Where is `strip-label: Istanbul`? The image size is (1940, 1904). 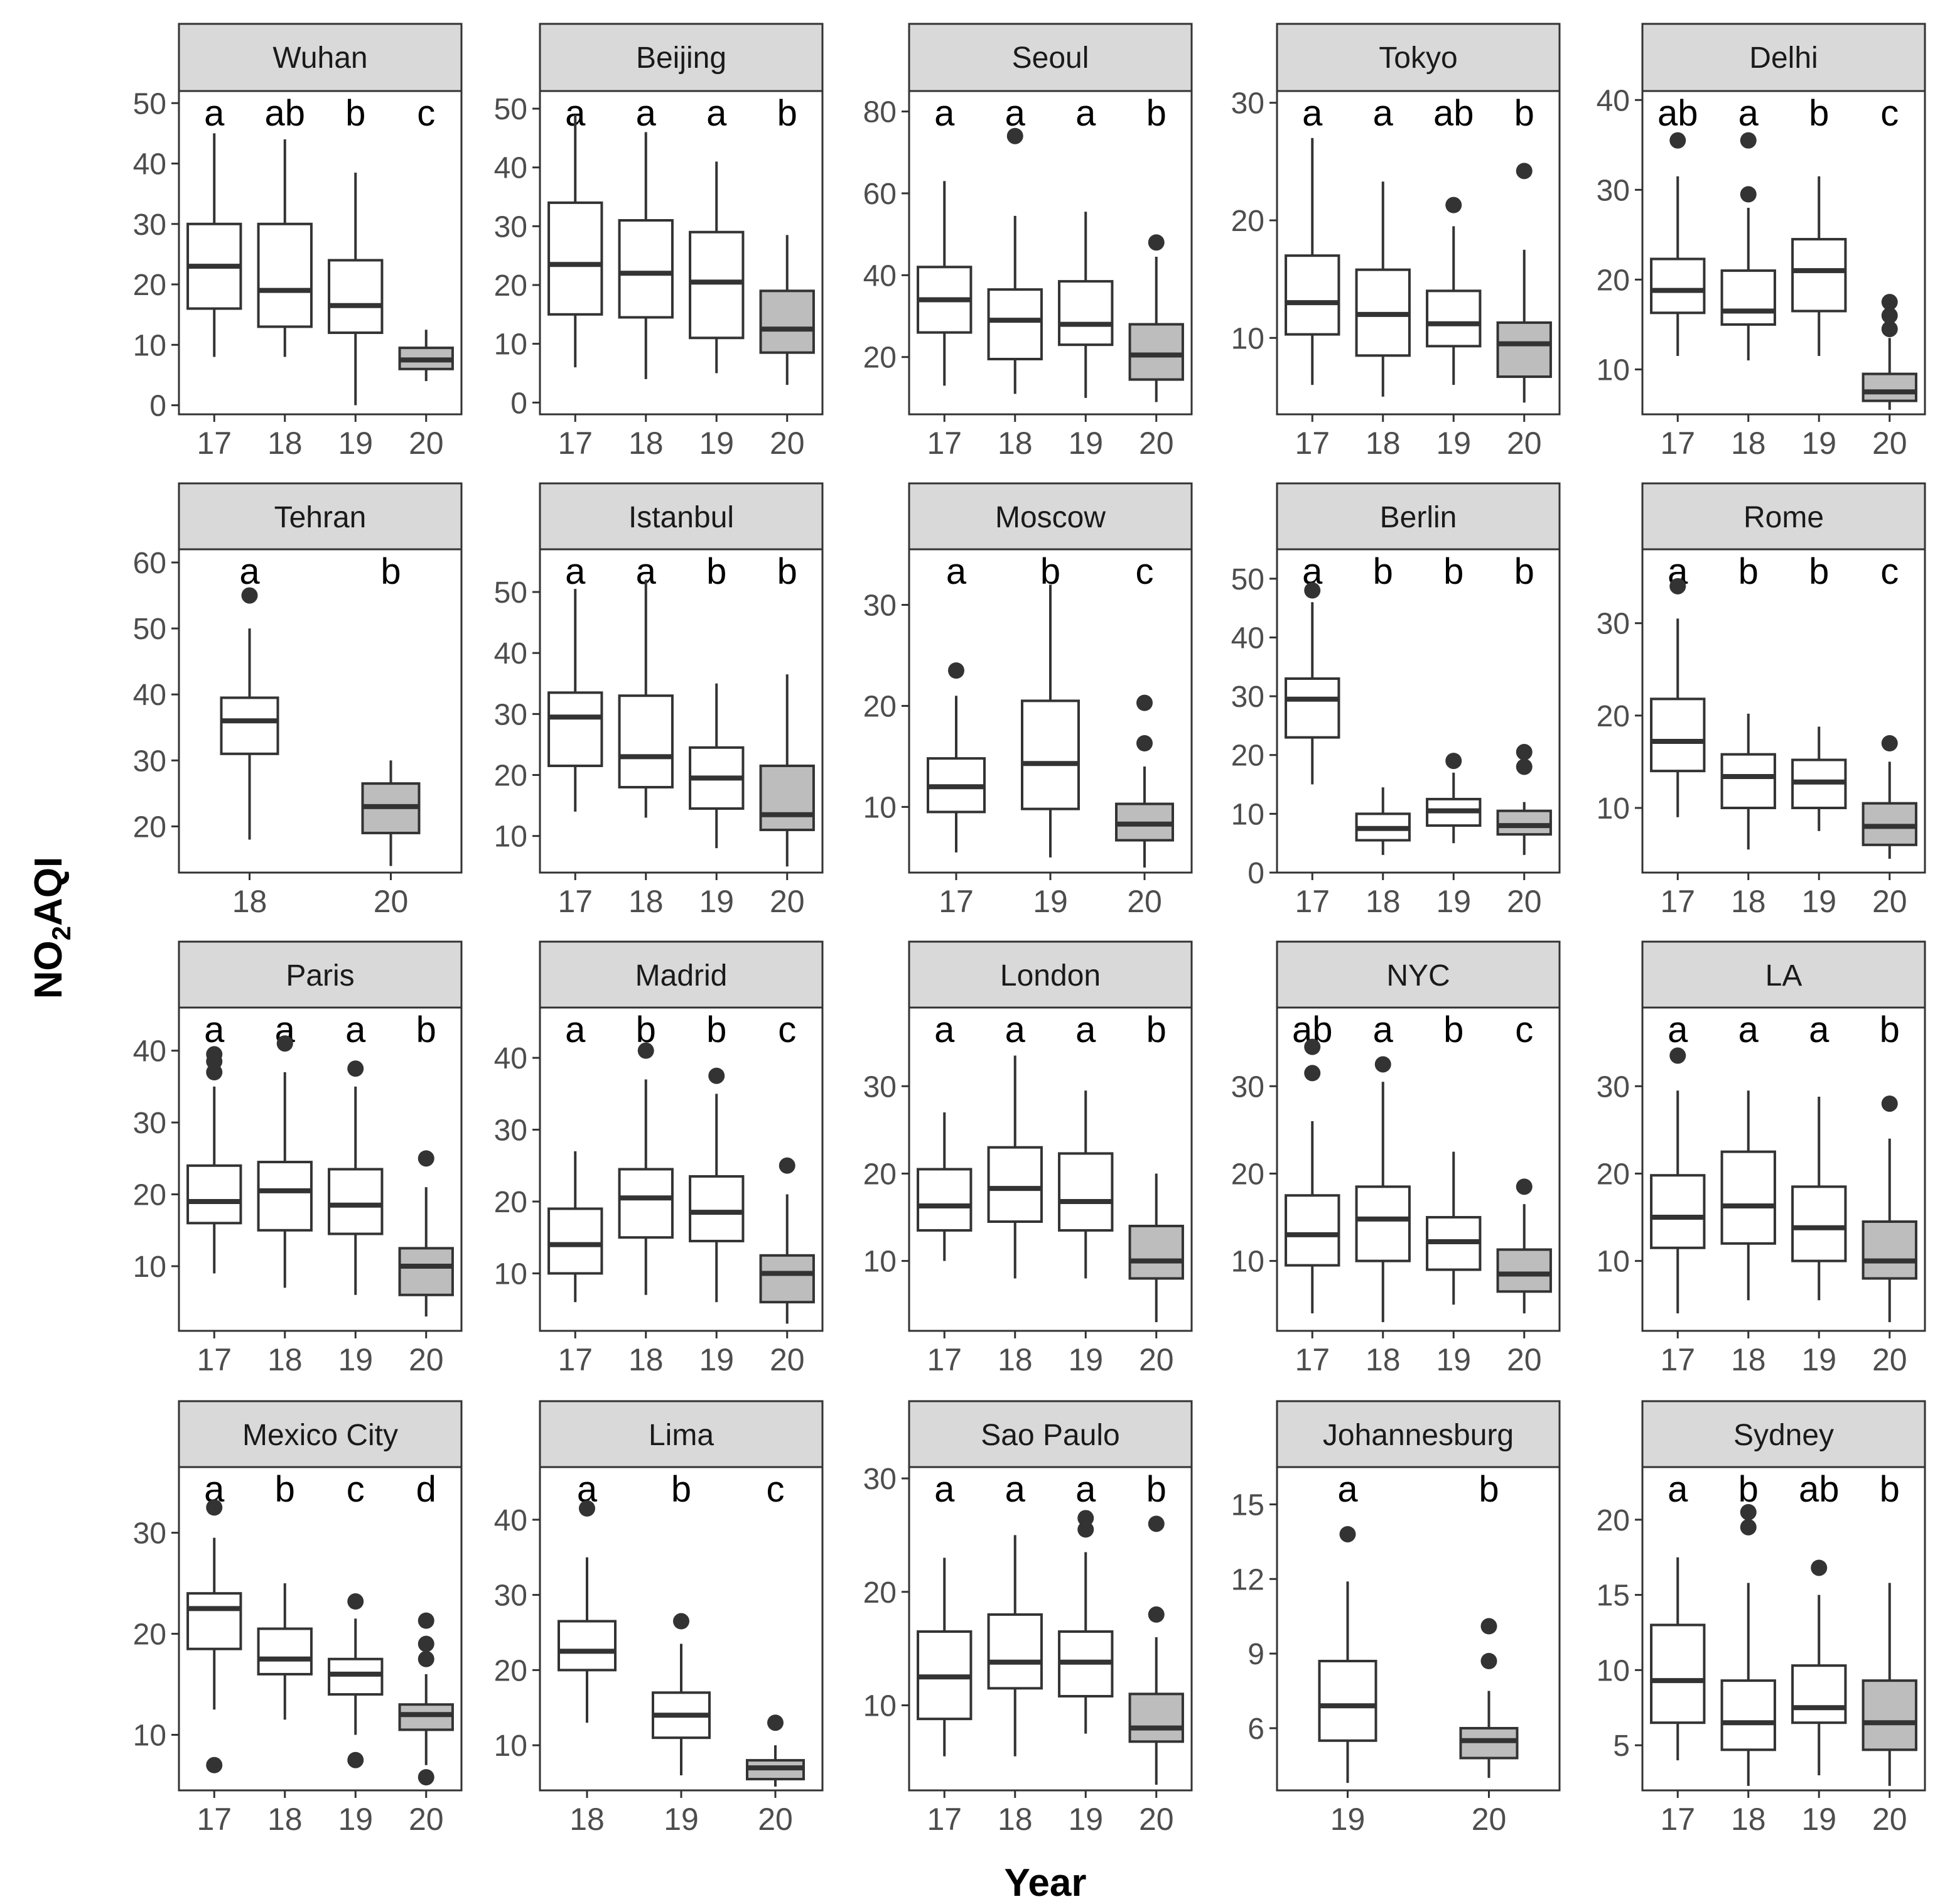
strip-label: Istanbul is located at coordinates (681, 517).